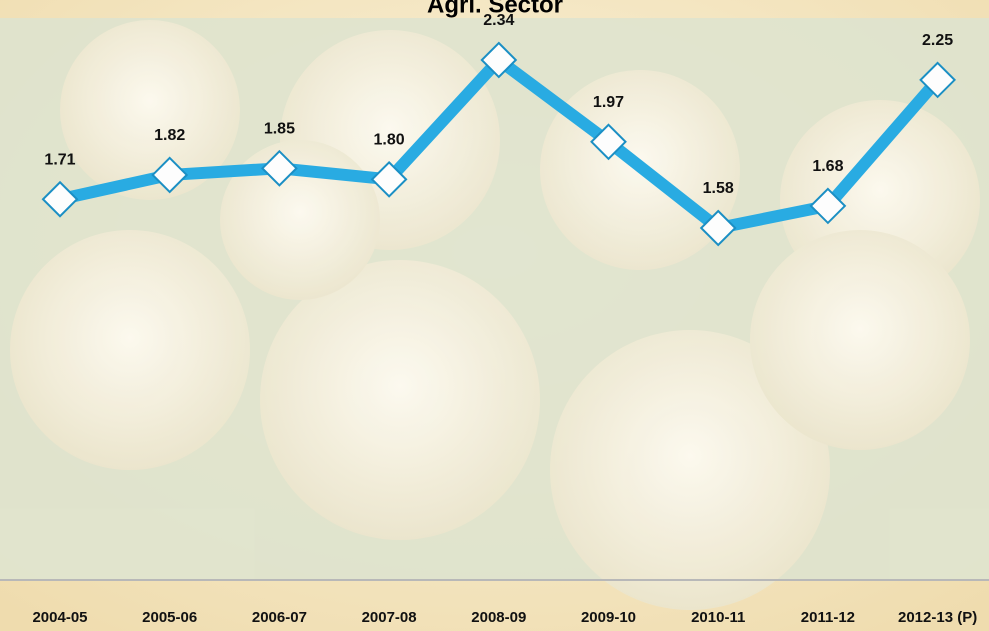  I want to click on data-label: 2.25, so click(937, 40).